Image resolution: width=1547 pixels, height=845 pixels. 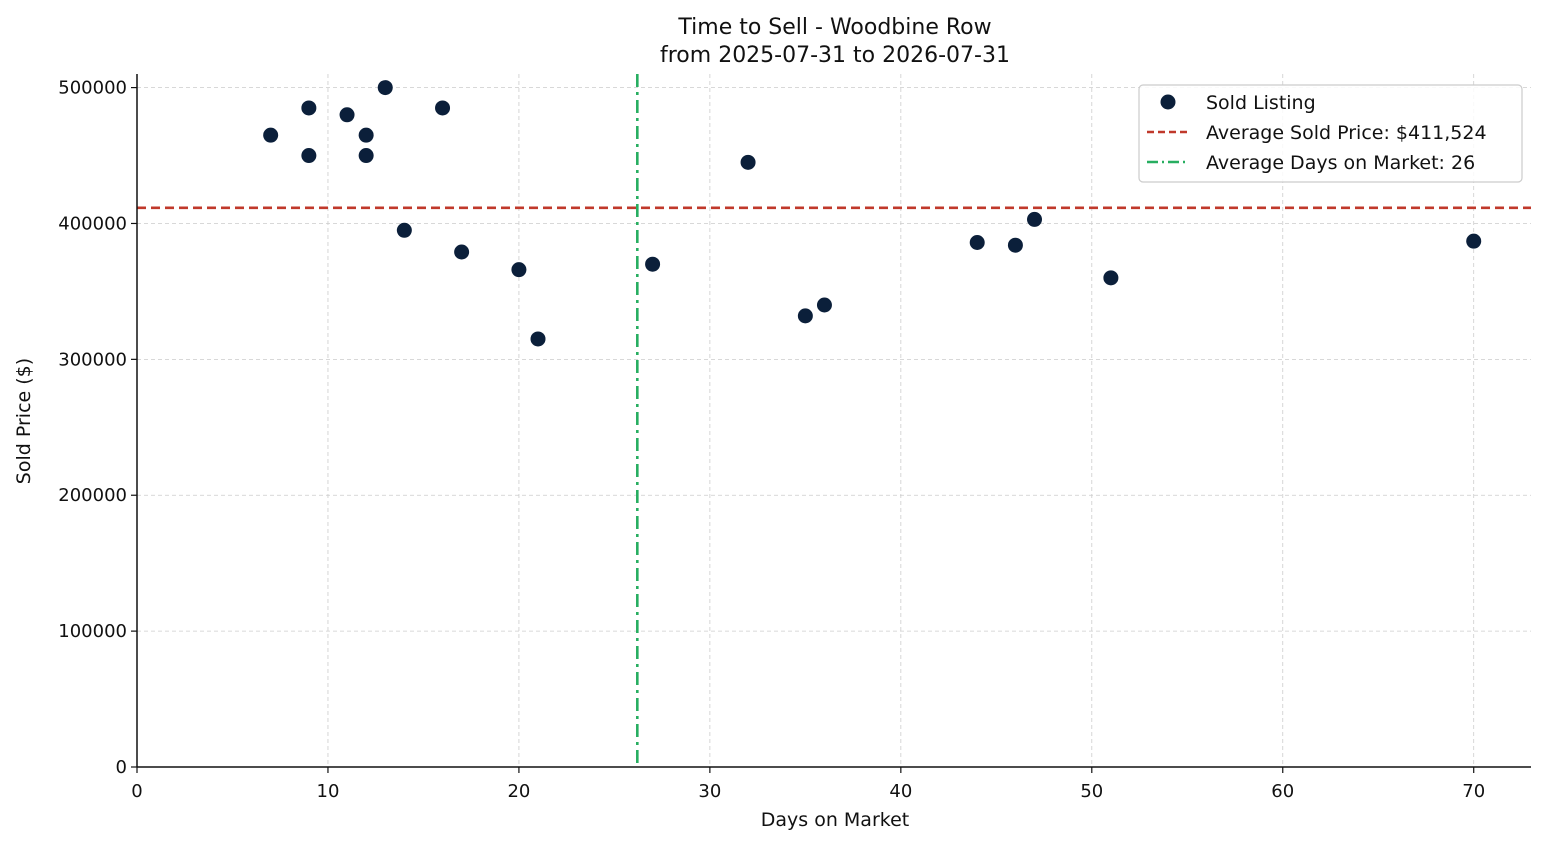 I want to click on legend-box, so click(x=1330, y=133).